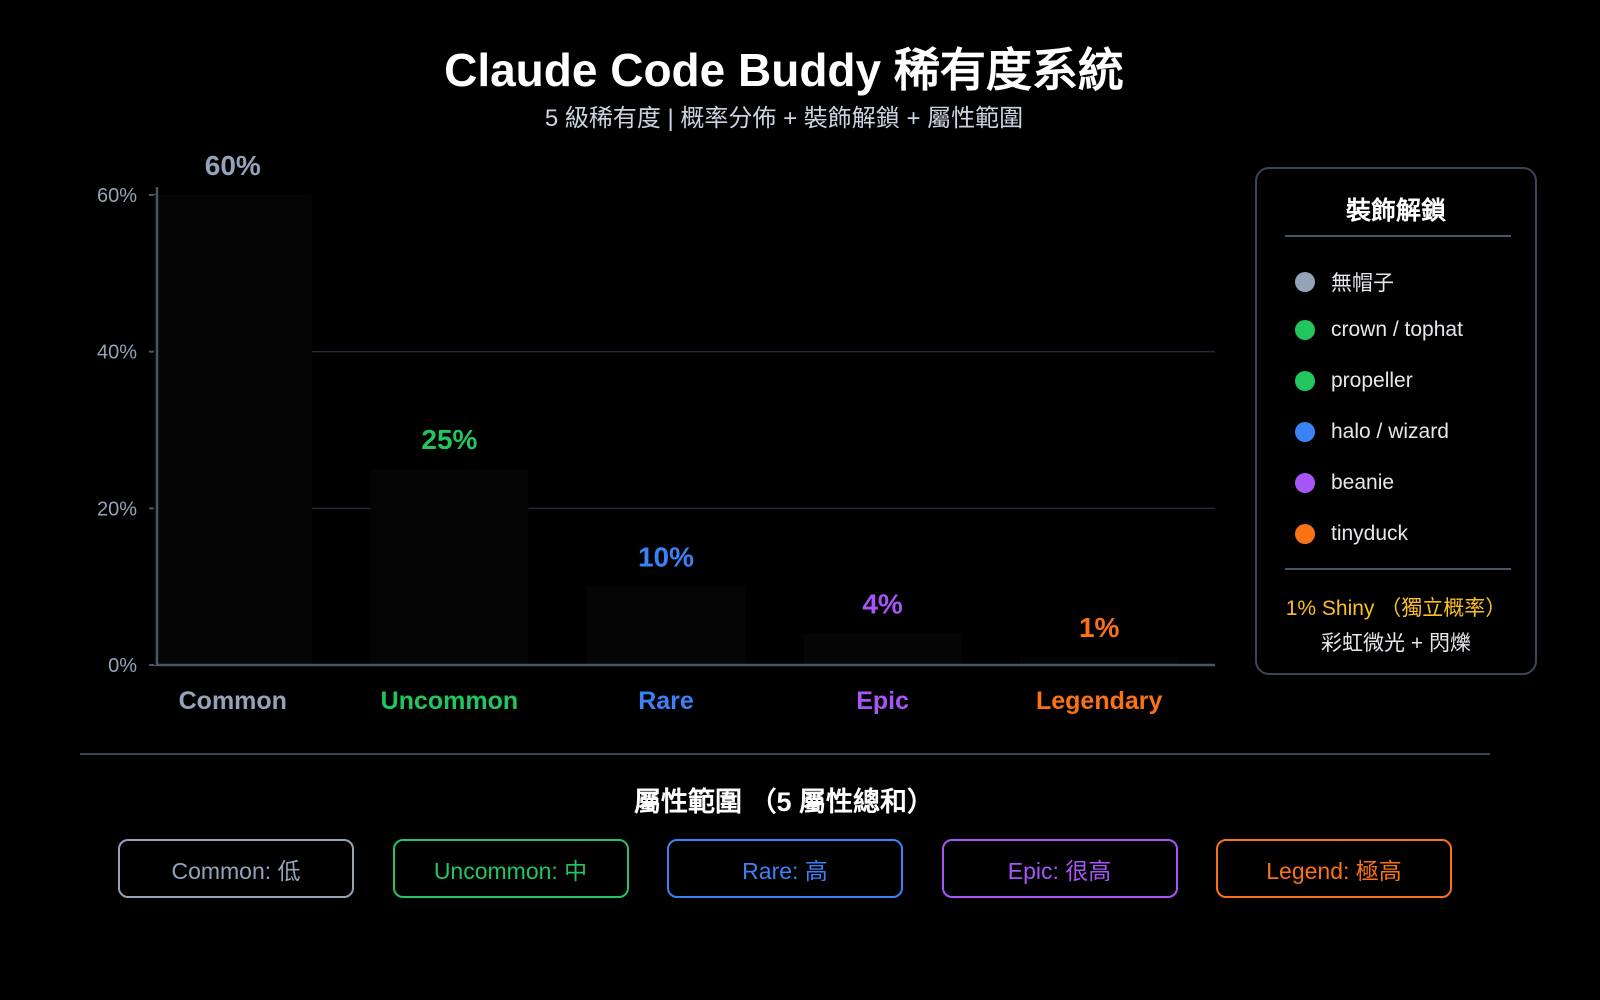 Image resolution: width=1600 pixels, height=1000 pixels. I want to click on legend-title: 裝飾解鎖, so click(1395, 211).